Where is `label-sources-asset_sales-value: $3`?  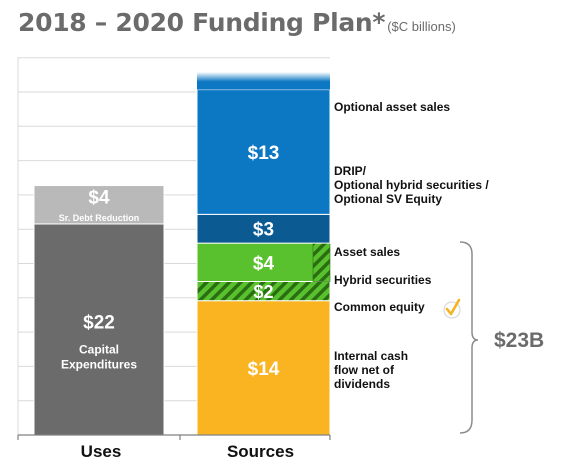
label-sources-asset_sales-value: $3 is located at coordinates (263, 230).